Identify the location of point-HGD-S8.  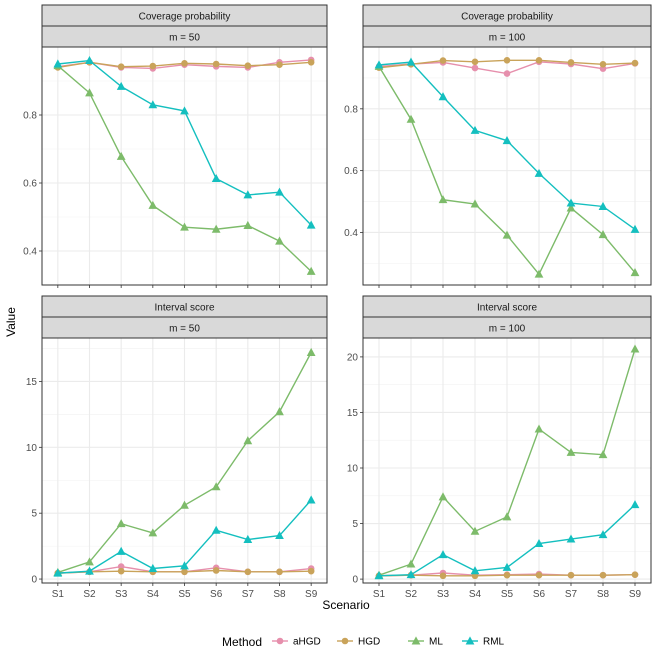
(603, 575).